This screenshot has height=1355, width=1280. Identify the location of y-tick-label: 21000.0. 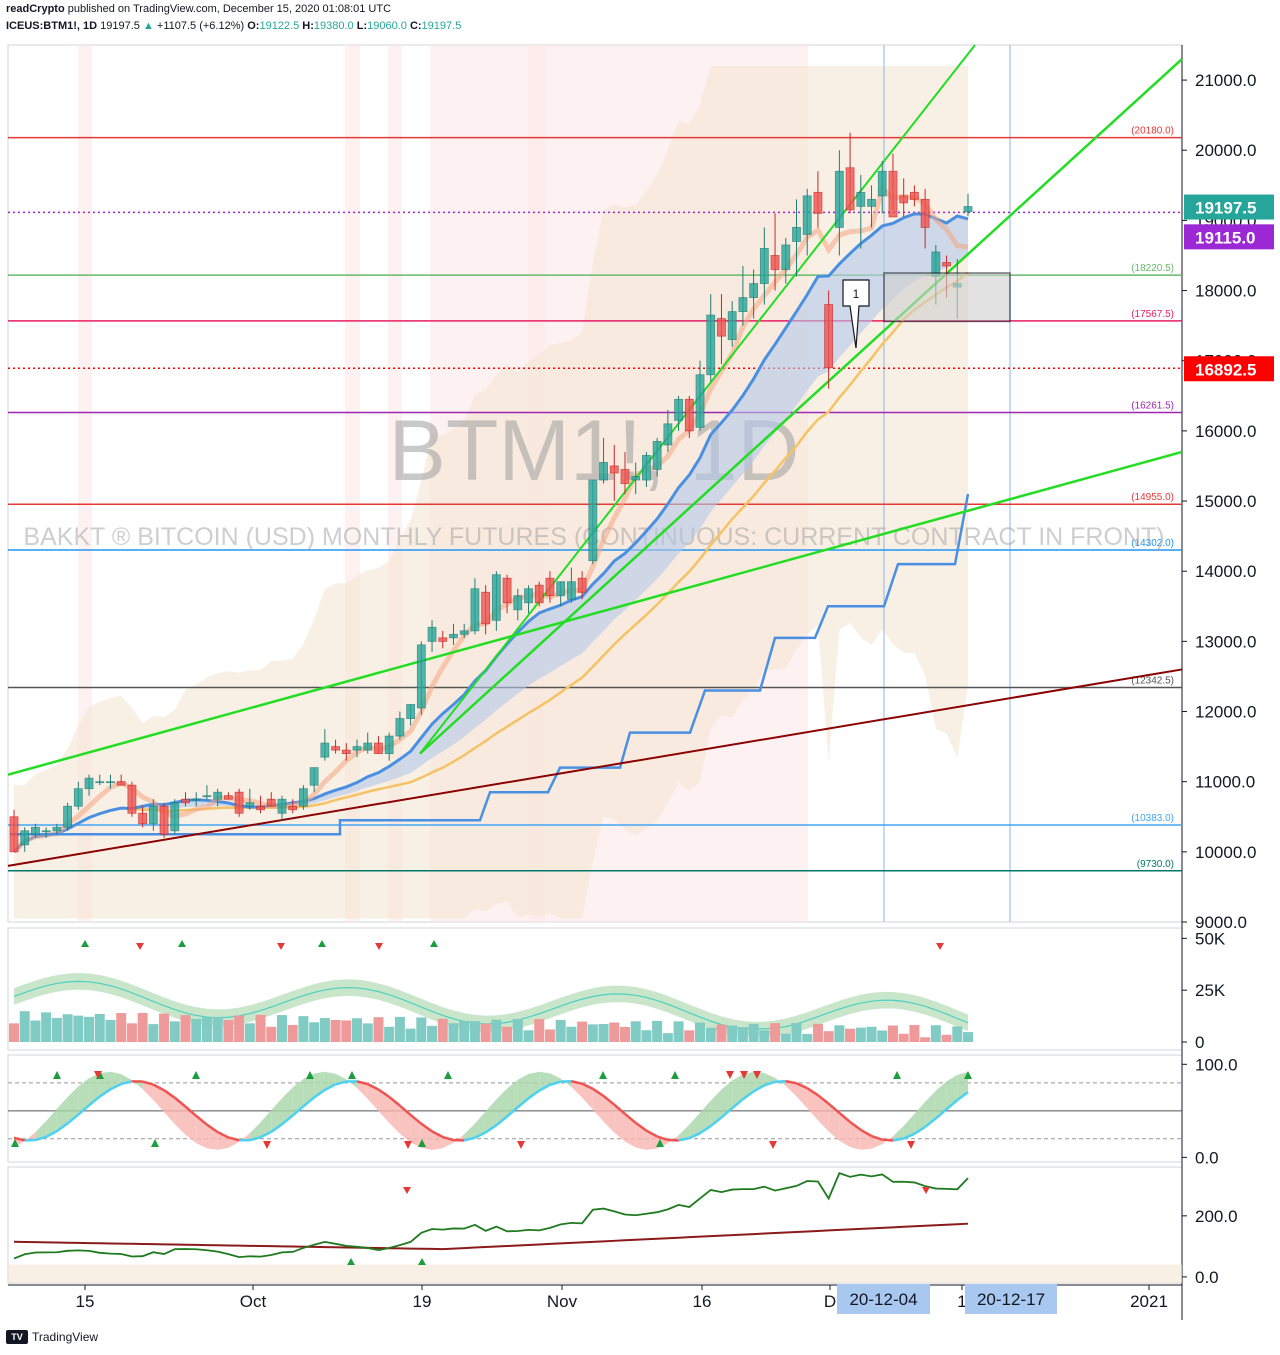
(1225, 80).